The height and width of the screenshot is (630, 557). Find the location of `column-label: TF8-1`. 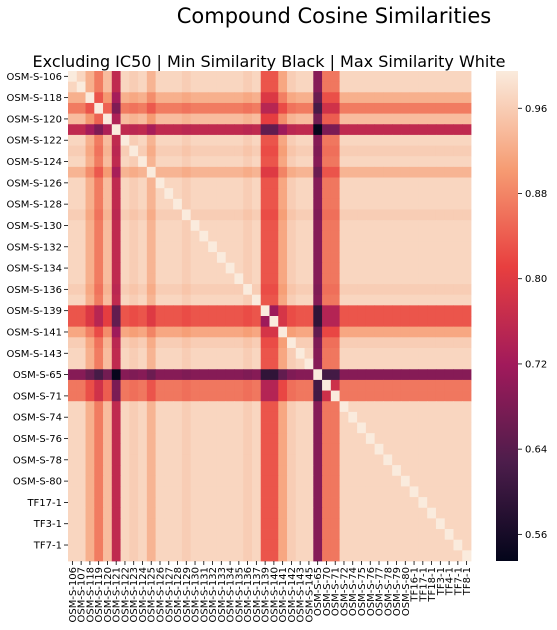

column-label: TF8-1 is located at coordinates (467, 581).